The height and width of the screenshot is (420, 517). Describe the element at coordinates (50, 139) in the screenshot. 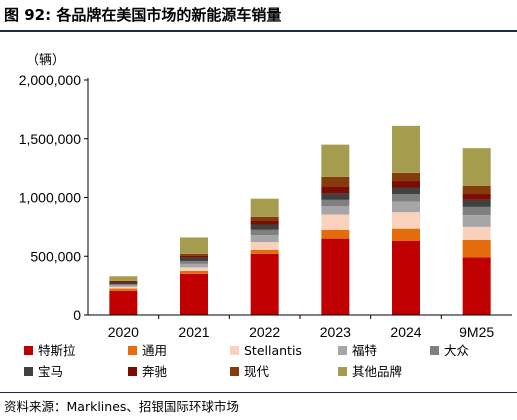

I see `y-tick-label: 1,500,000` at that location.